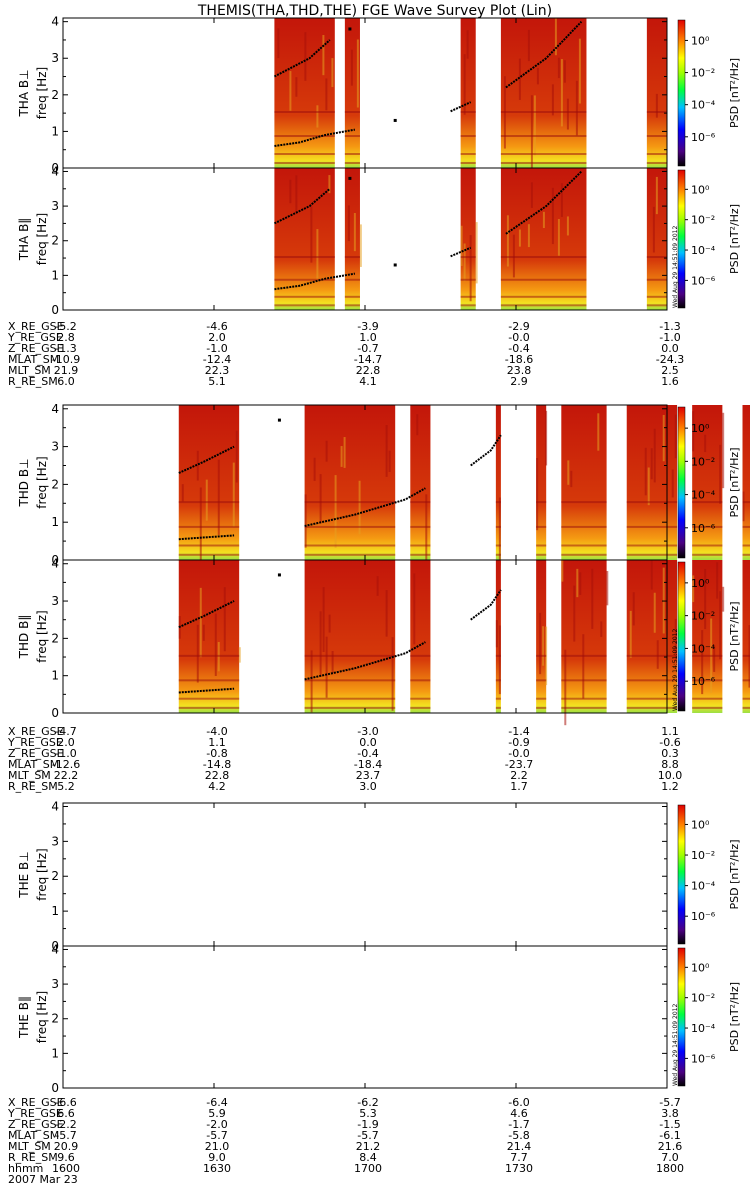 The width and height of the screenshot is (750, 1200). Describe the element at coordinates (24, 93) in the screenshot. I see `panel-label: THA B⊥` at that location.